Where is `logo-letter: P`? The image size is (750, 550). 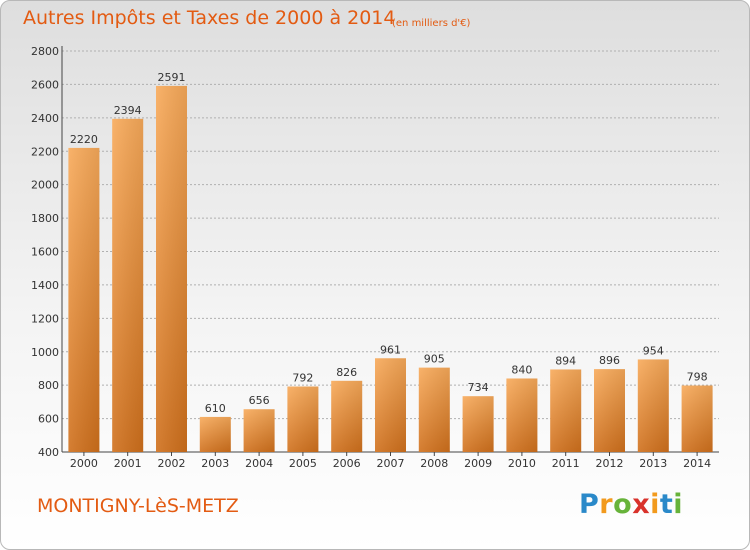
logo-letter: P is located at coordinates (589, 504).